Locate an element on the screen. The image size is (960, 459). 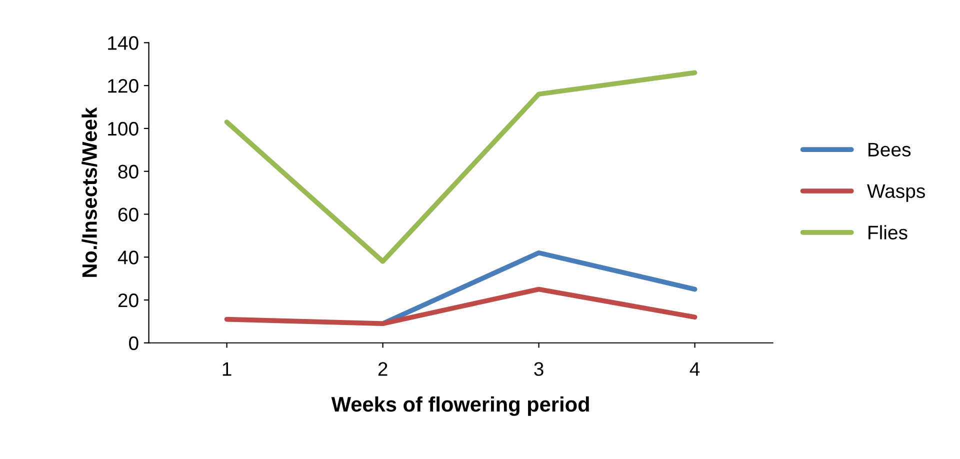
legend-label: Bees is located at coordinates (889, 149).